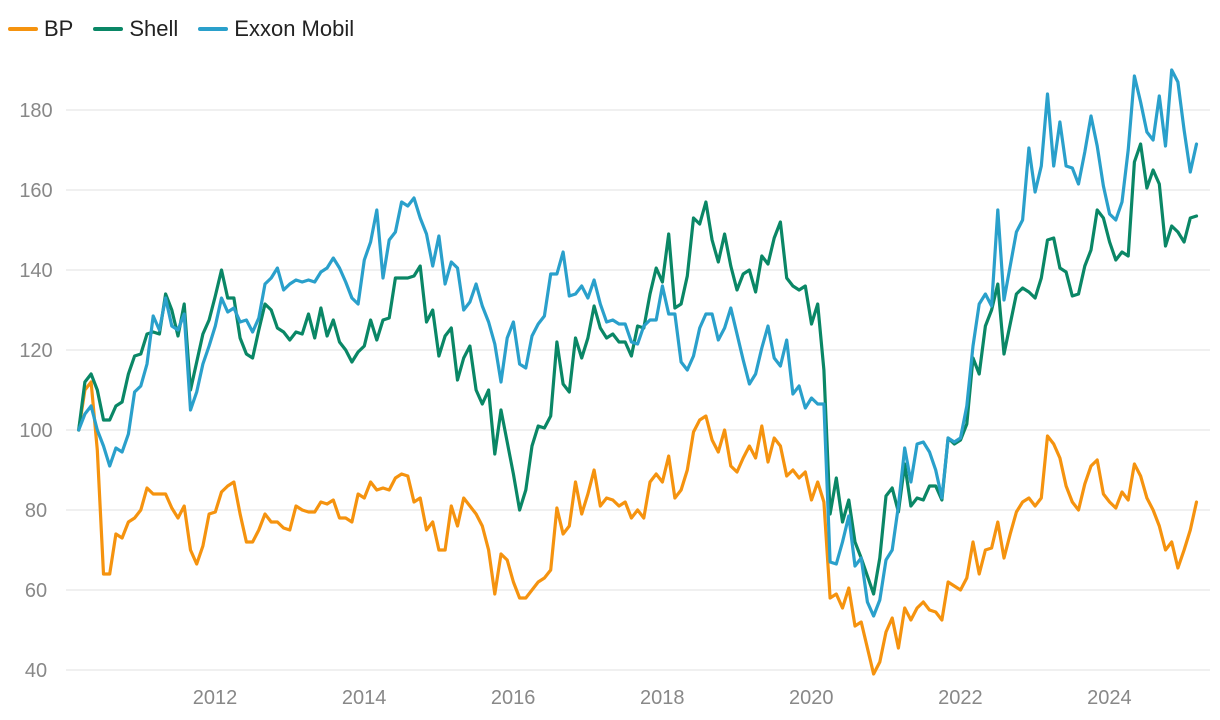 The width and height of the screenshot is (1220, 720). What do you see at coordinates (364, 698) in the screenshot?
I see `x-tick-label-2014: 2014` at bounding box center [364, 698].